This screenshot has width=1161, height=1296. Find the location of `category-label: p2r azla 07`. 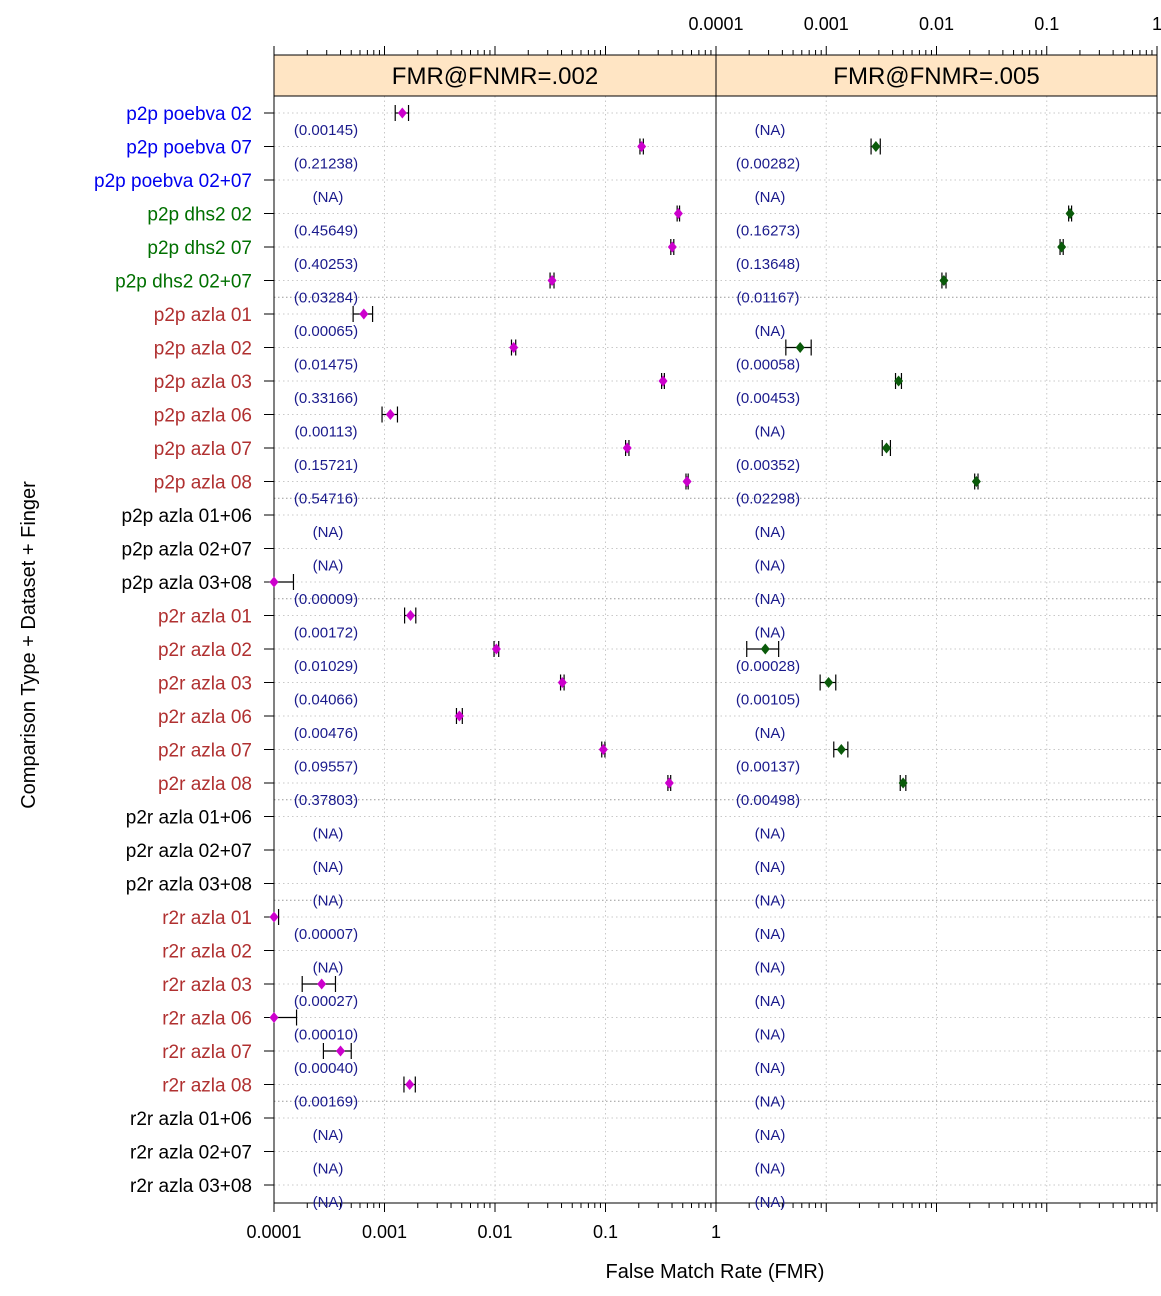

category-label: p2r azla 07 is located at coordinates (205, 751).